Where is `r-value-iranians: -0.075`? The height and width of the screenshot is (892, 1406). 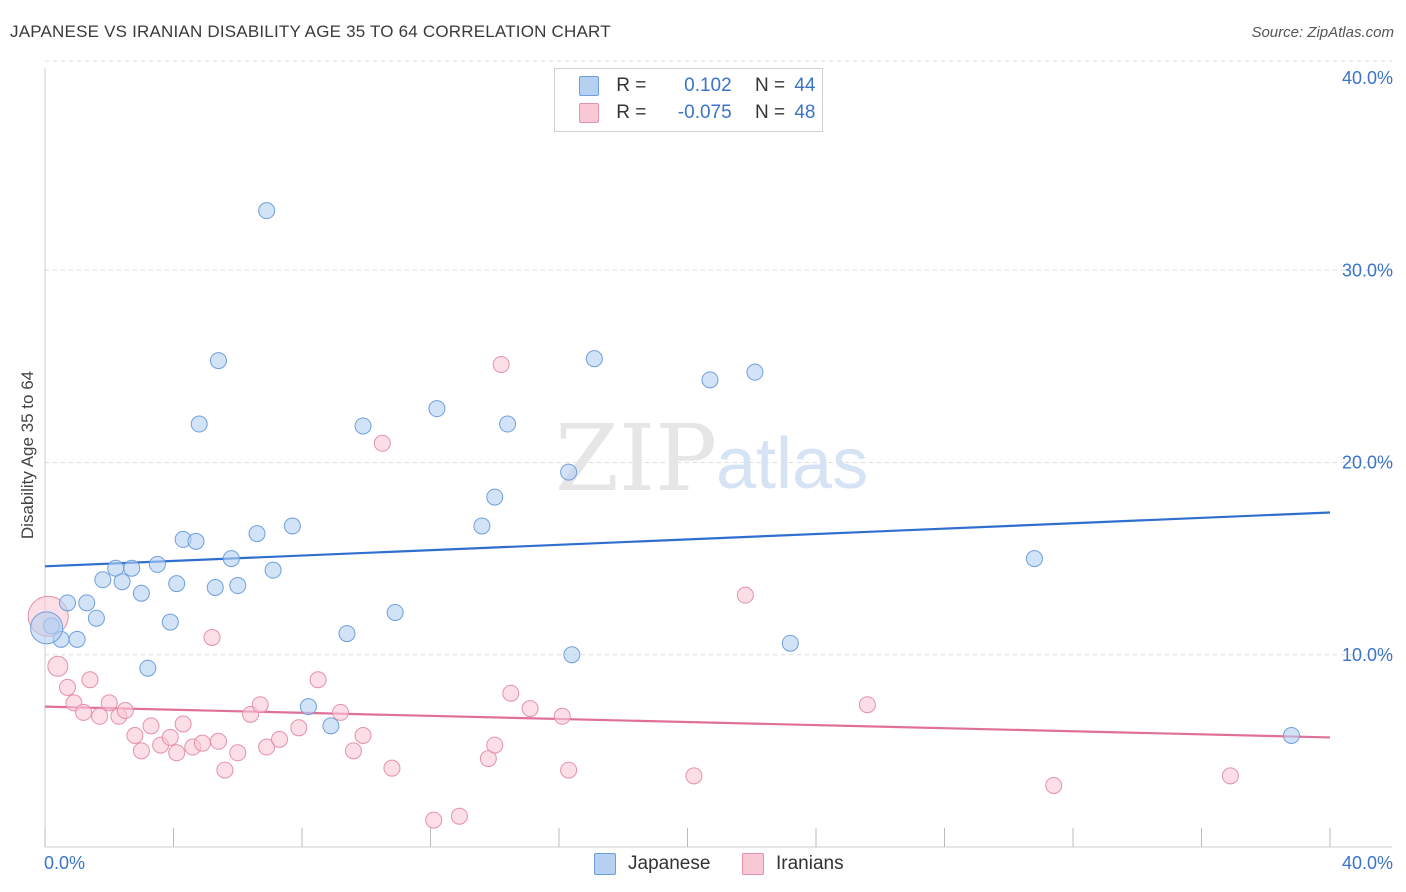
r-value-iranians: -0.075 is located at coordinates (704, 112).